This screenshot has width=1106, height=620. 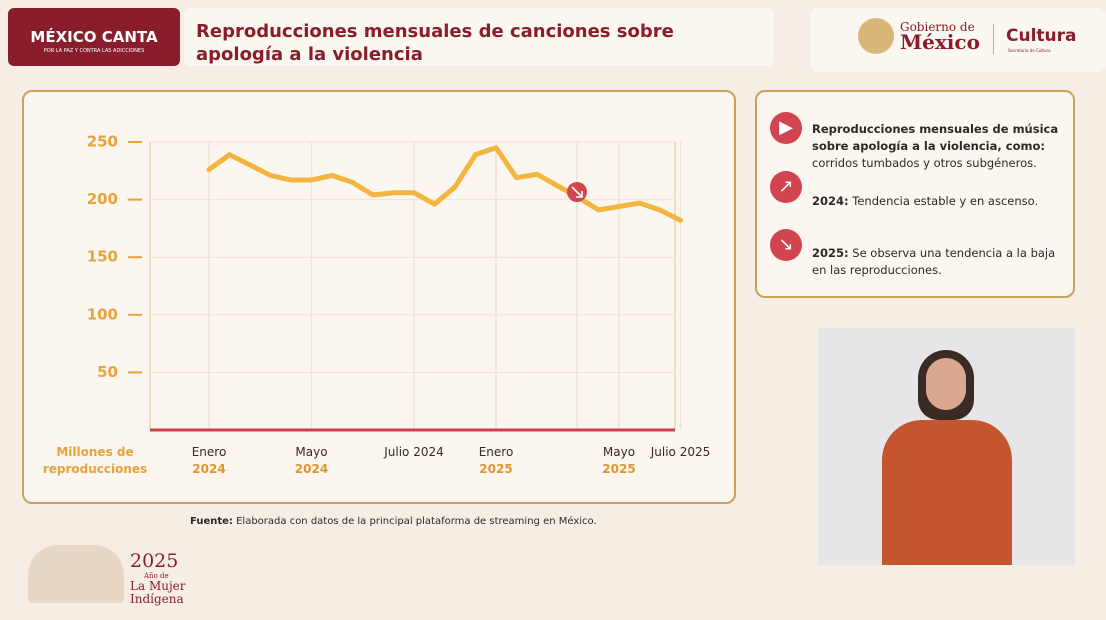 I want to click on badge-sub: POR LA PAZ Y CONTRA LAS ADICCIONES, so click(x=94, y=51).